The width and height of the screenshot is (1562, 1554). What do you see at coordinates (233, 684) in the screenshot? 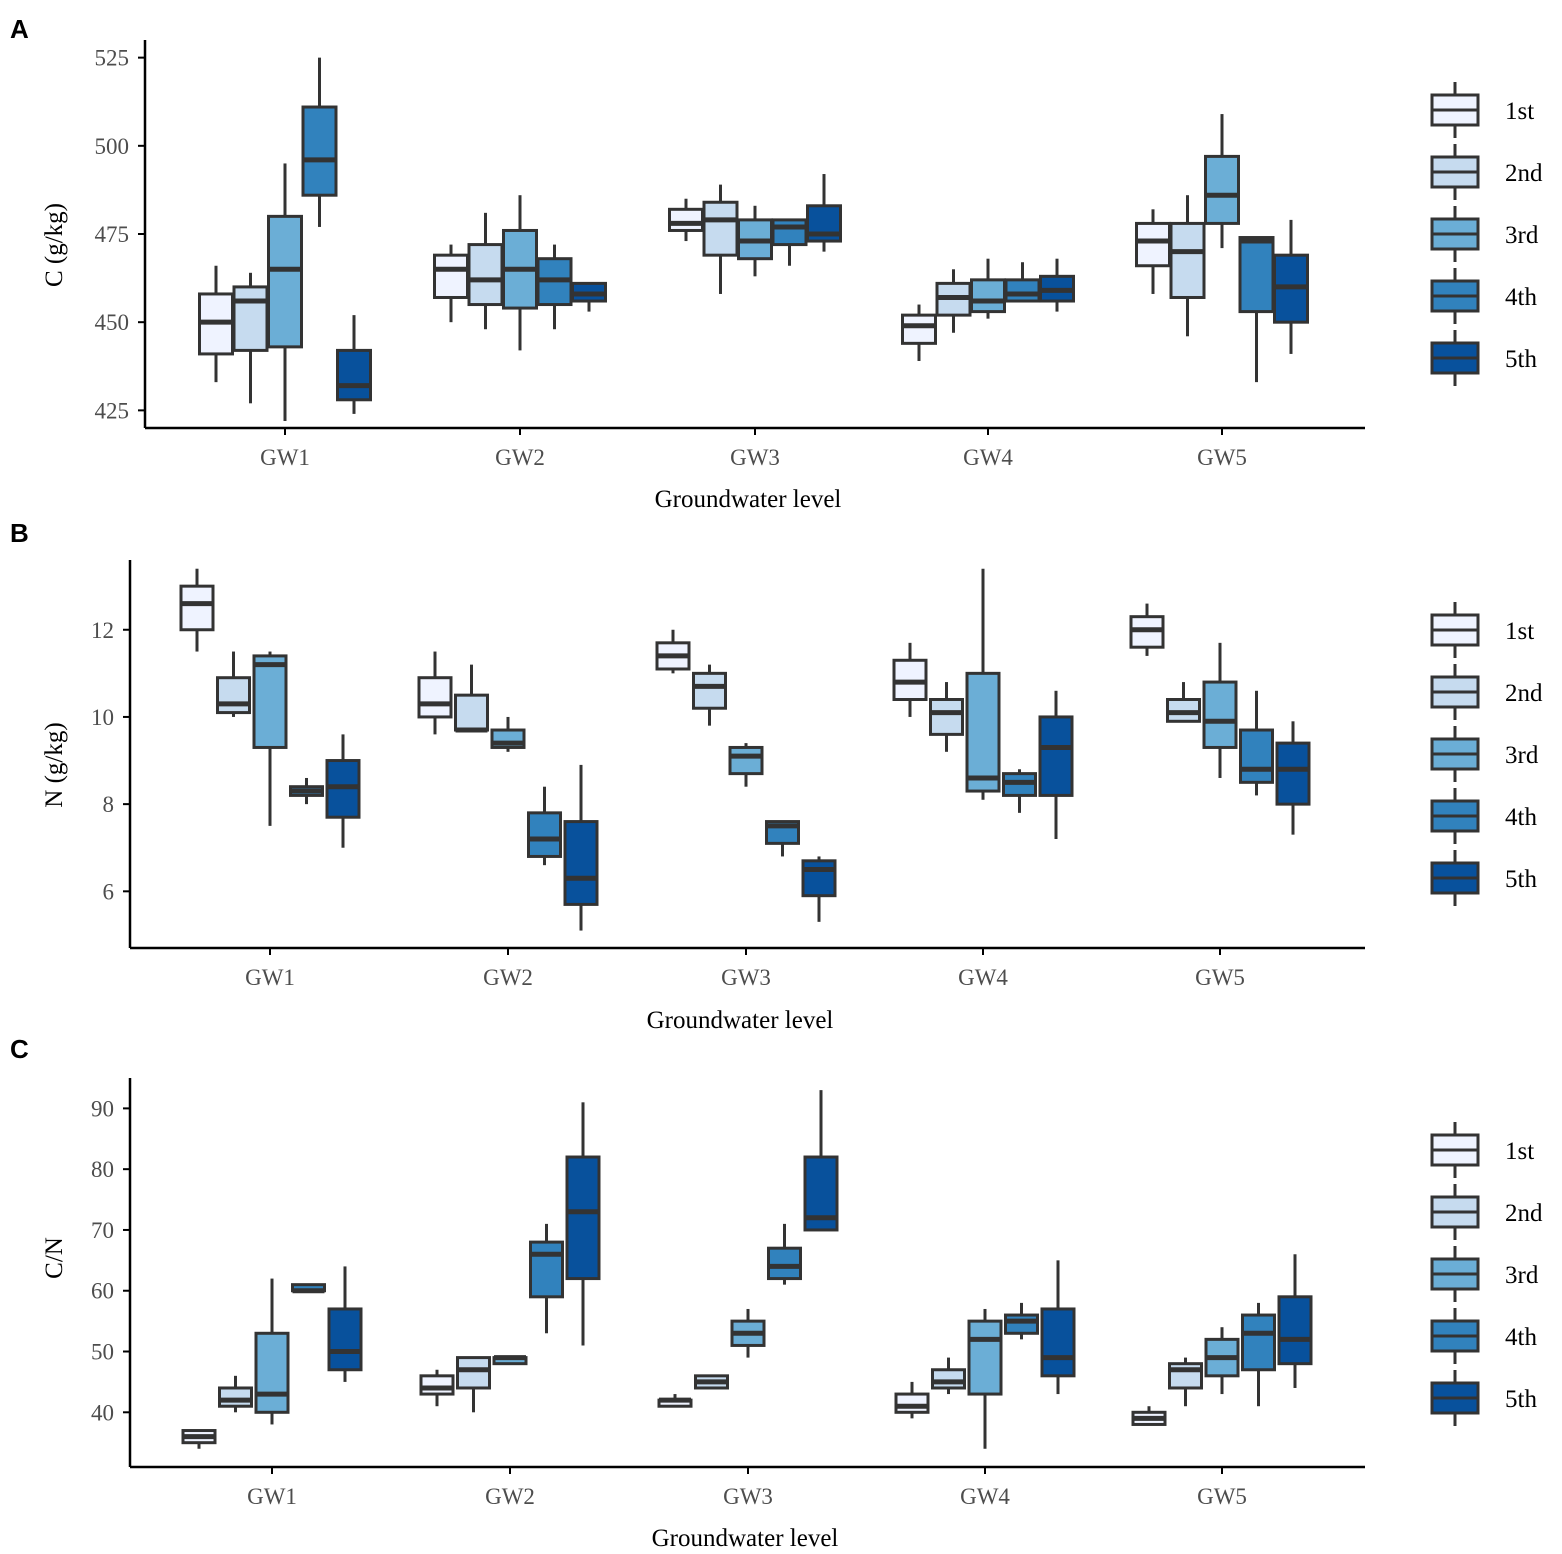
I see `panel-b-box-gw1-2nd` at bounding box center [233, 684].